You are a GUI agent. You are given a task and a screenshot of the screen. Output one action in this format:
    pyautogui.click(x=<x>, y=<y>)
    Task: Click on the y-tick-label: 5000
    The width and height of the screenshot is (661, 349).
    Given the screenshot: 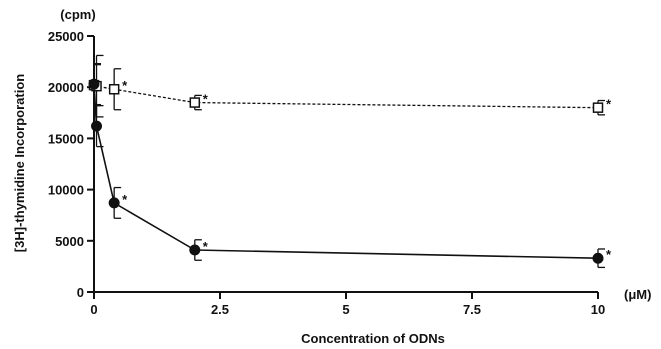 What is the action you would take?
    pyautogui.click(x=69, y=241)
    